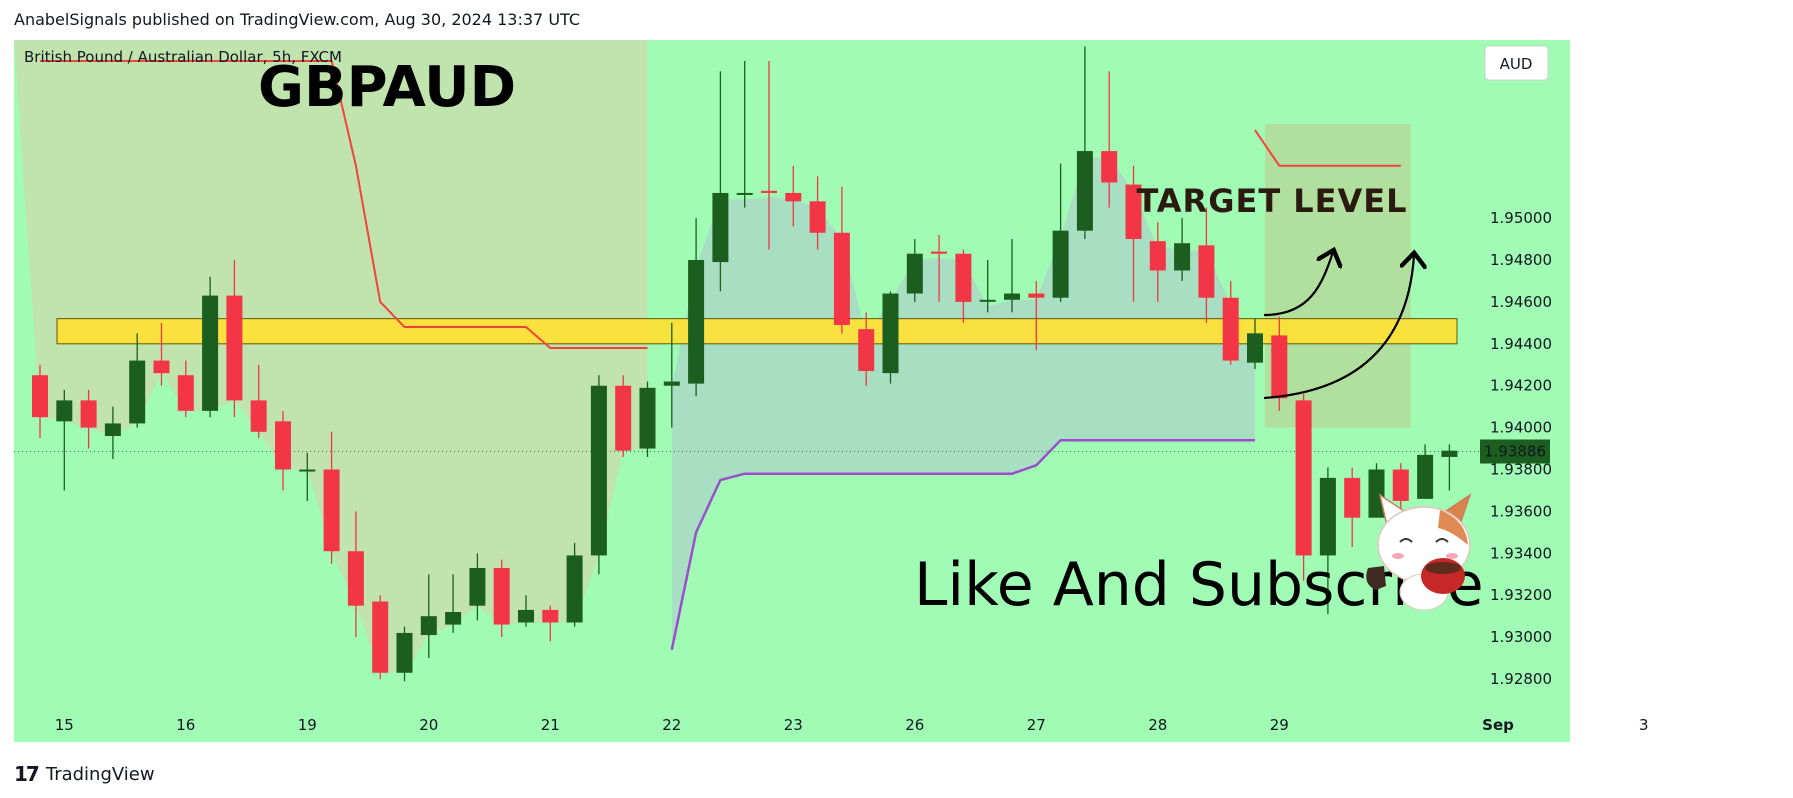  What do you see at coordinates (1521, 386) in the screenshot?
I see `y-tick-label: 1.94200` at bounding box center [1521, 386].